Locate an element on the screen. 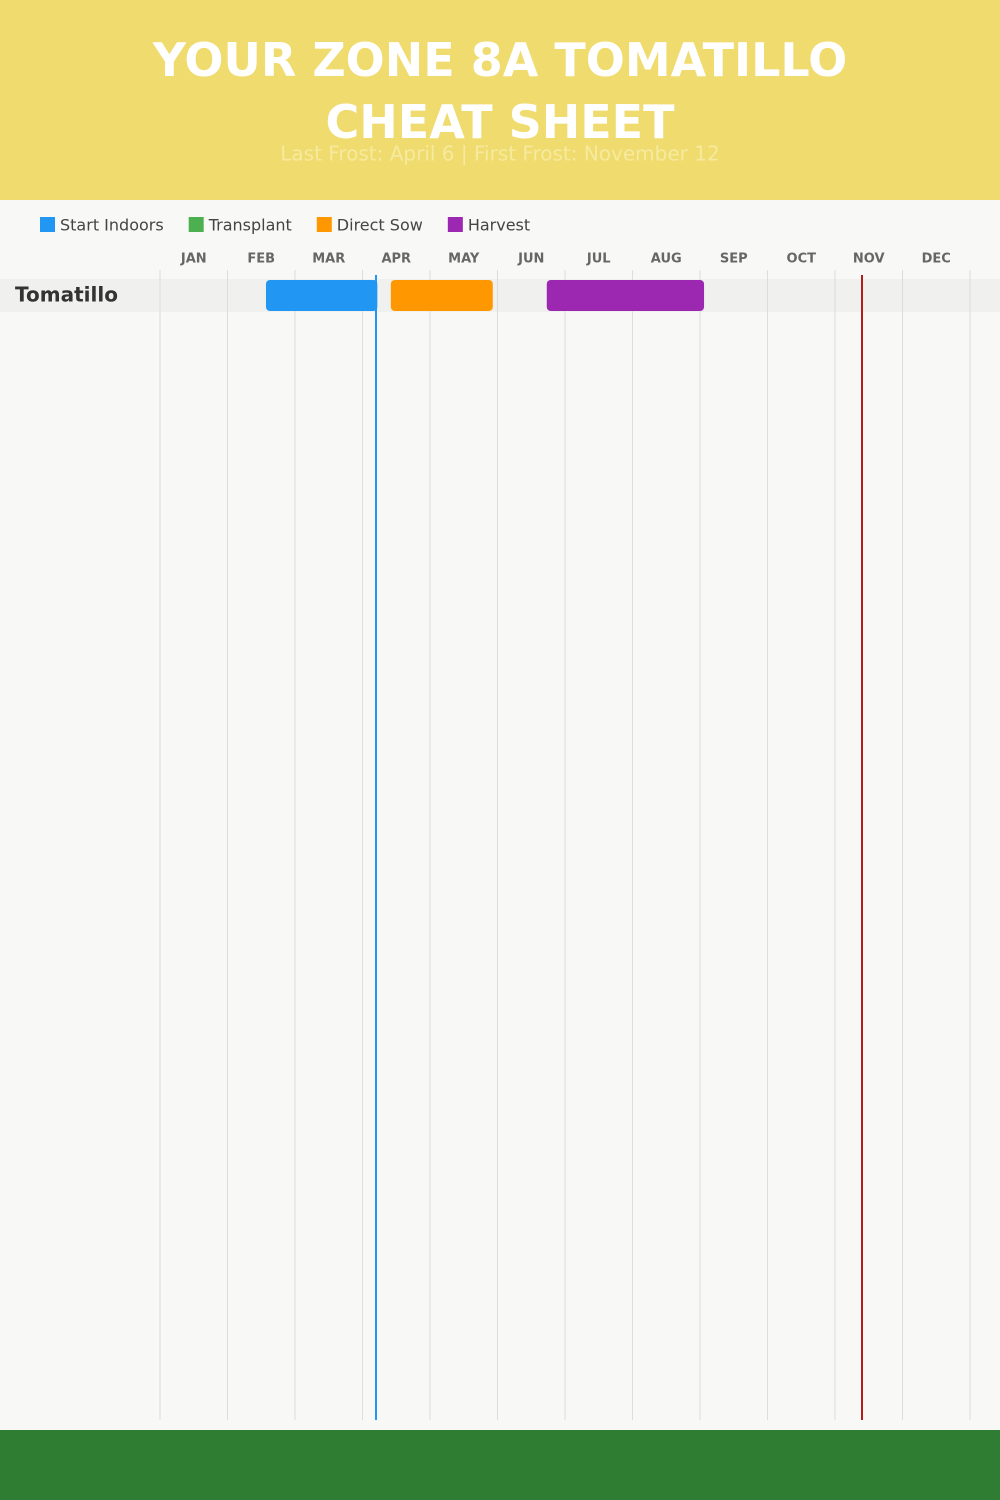  x-tick-label: AUG is located at coordinates (666, 259).